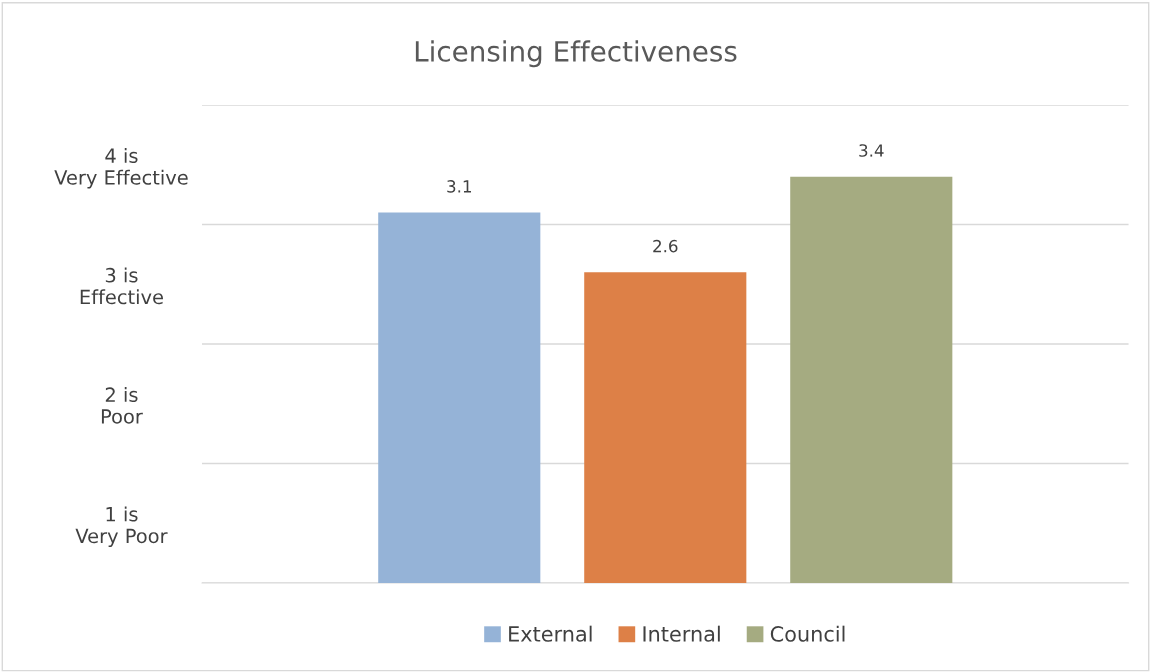 The image size is (1151, 672). Describe the element at coordinates (871, 150) in the screenshot. I see `data-label: 3.4` at that location.